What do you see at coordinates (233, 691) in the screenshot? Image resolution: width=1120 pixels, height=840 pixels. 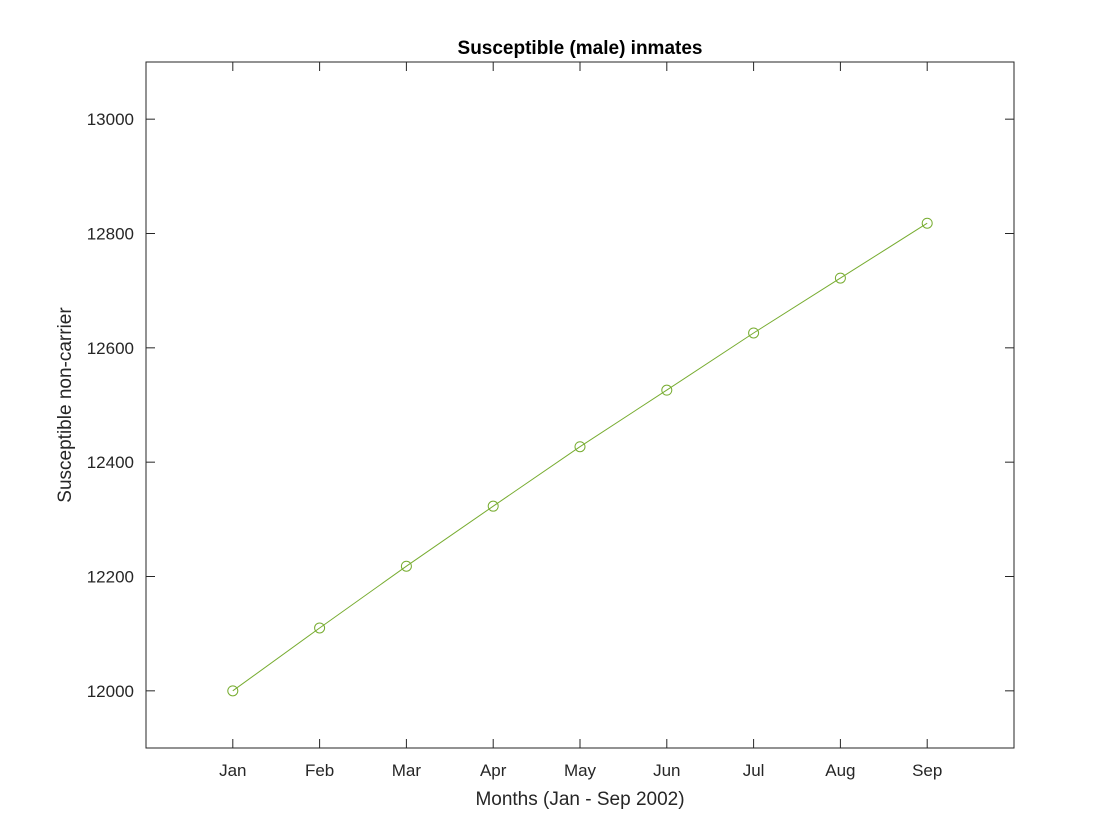 I see `data-point-jan` at bounding box center [233, 691].